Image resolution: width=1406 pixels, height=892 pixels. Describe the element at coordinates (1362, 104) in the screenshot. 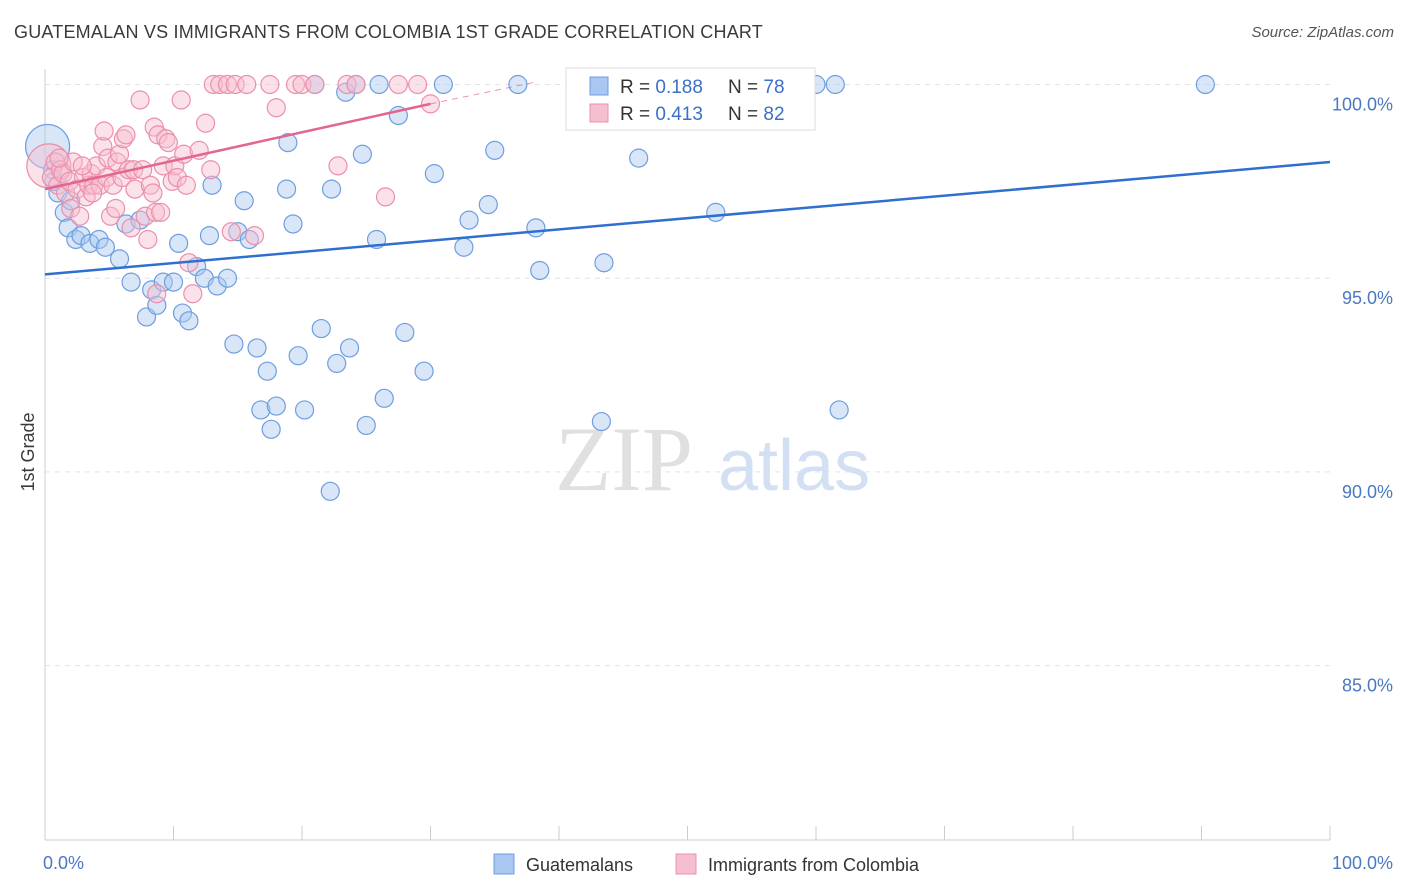

I see `y-tick-label: 100.0%` at that location.